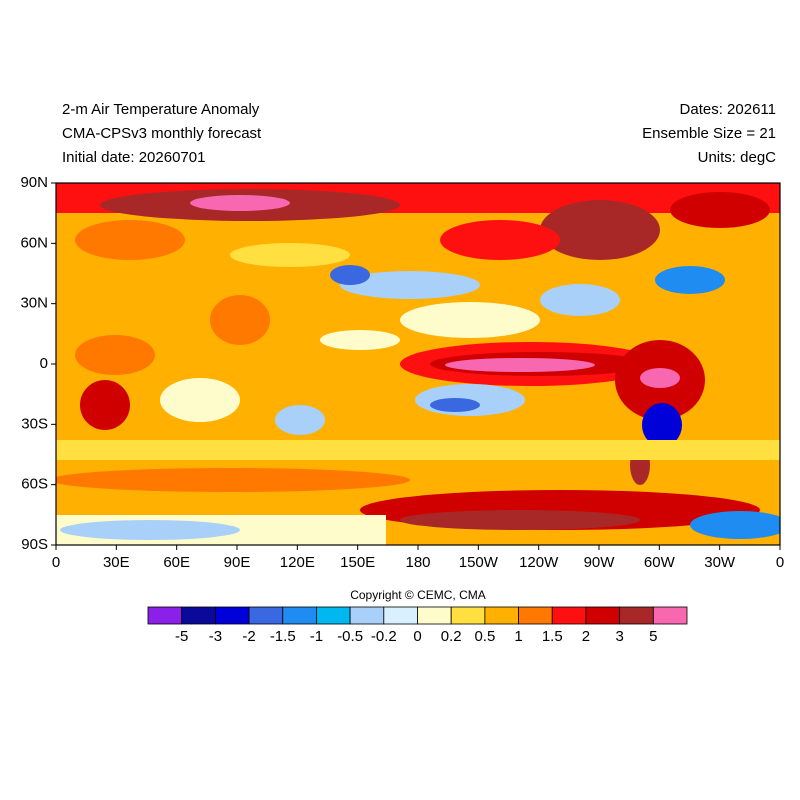  Describe the element at coordinates (215, 636) in the screenshot. I see `colorbar-label: -3` at that location.